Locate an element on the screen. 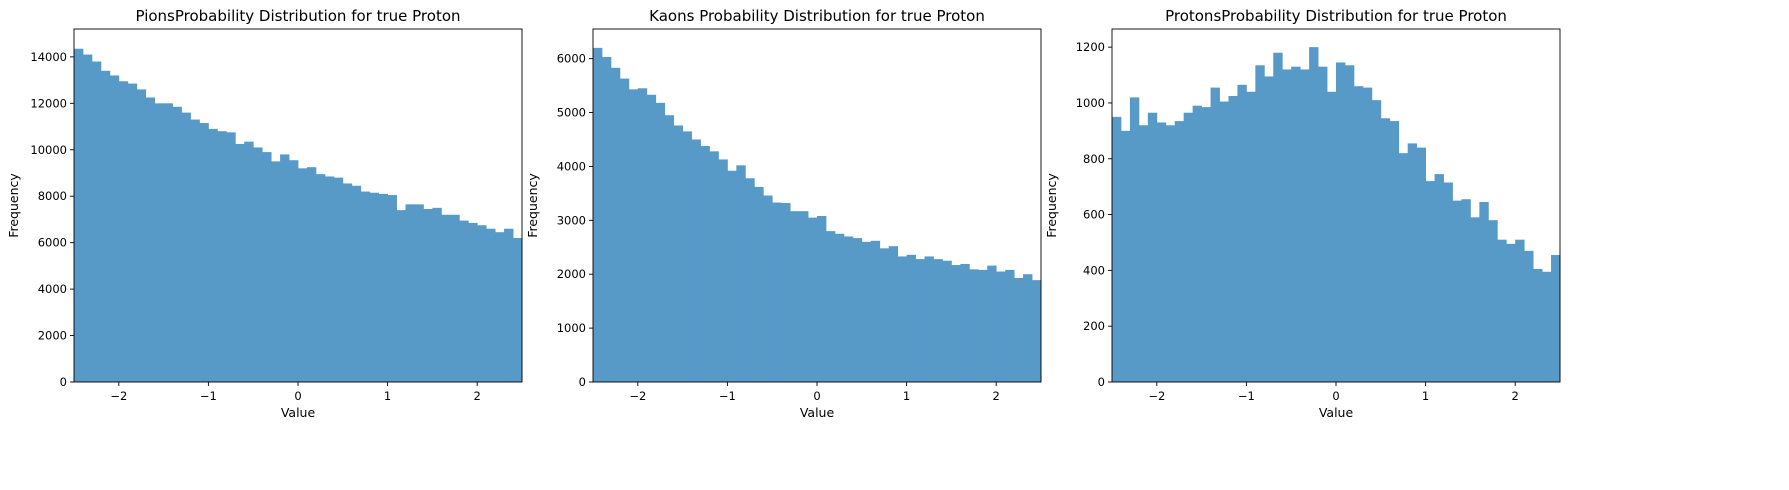  x-tick-label: −1 is located at coordinates (208, 396).